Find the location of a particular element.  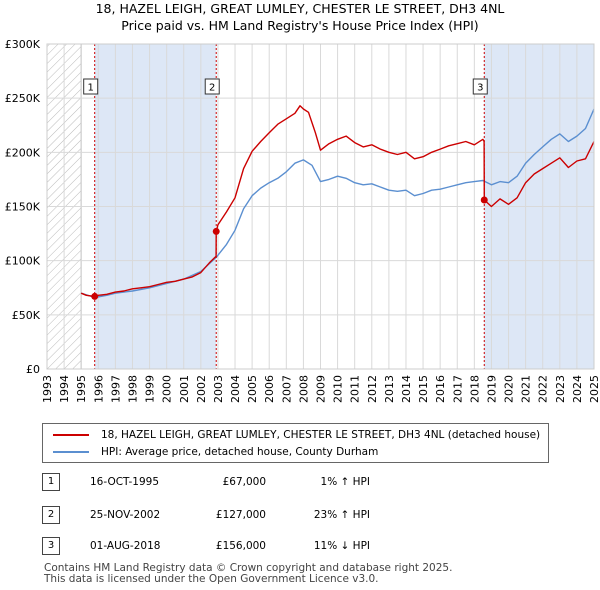

x-tick-label: 1995 is located at coordinates (81, 389).